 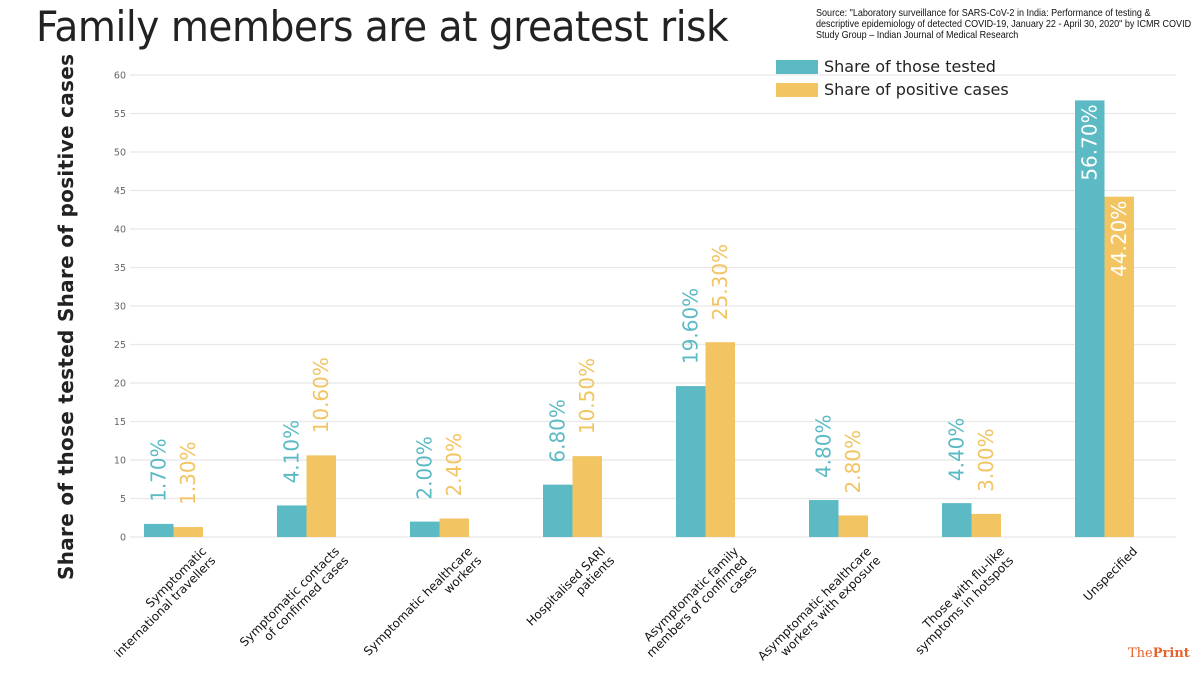 What do you see at coordinates (321, 395) in the screenshot?
I see `data-label-positive: 10.60%` at bounding box center [321, 395].